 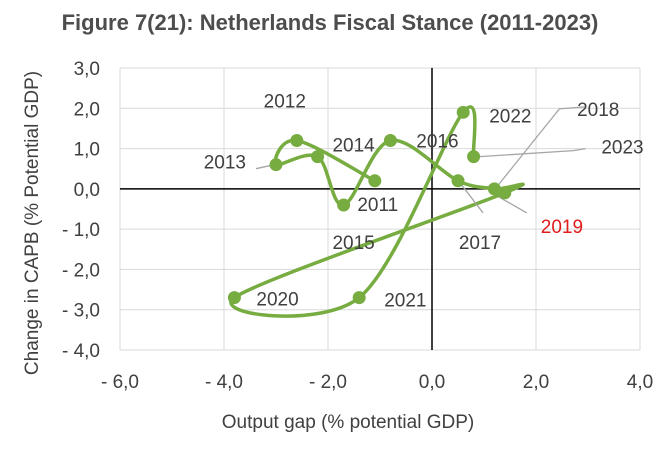 I want to click on point-label-2015: 2015, so click(x=353, y=243).